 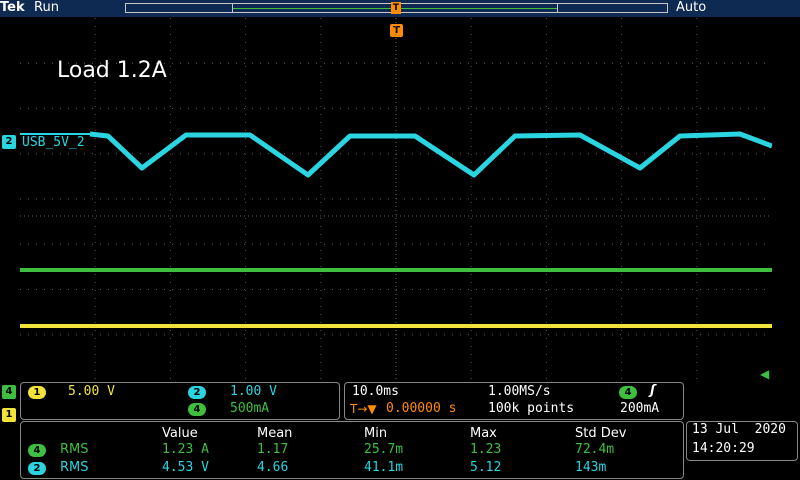 What do you see at coordinates (384, 467) in the screenshot?
I see `meas-min: 41.1m` at bounding box center [384, 467].